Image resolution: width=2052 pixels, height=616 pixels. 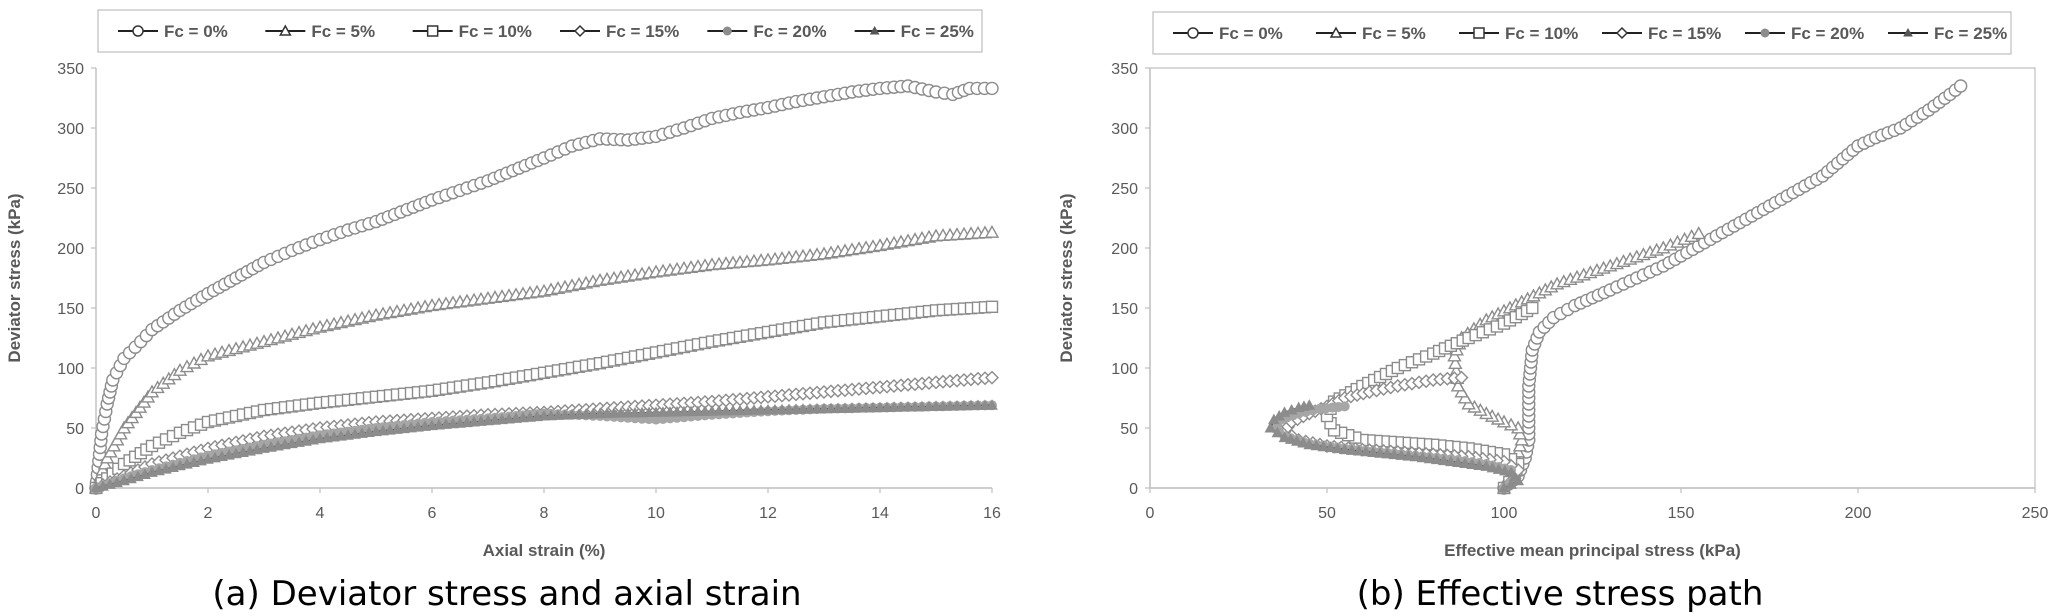 I want to click on legend-entry: Fc = 25%, so click(x=1970, y=33).